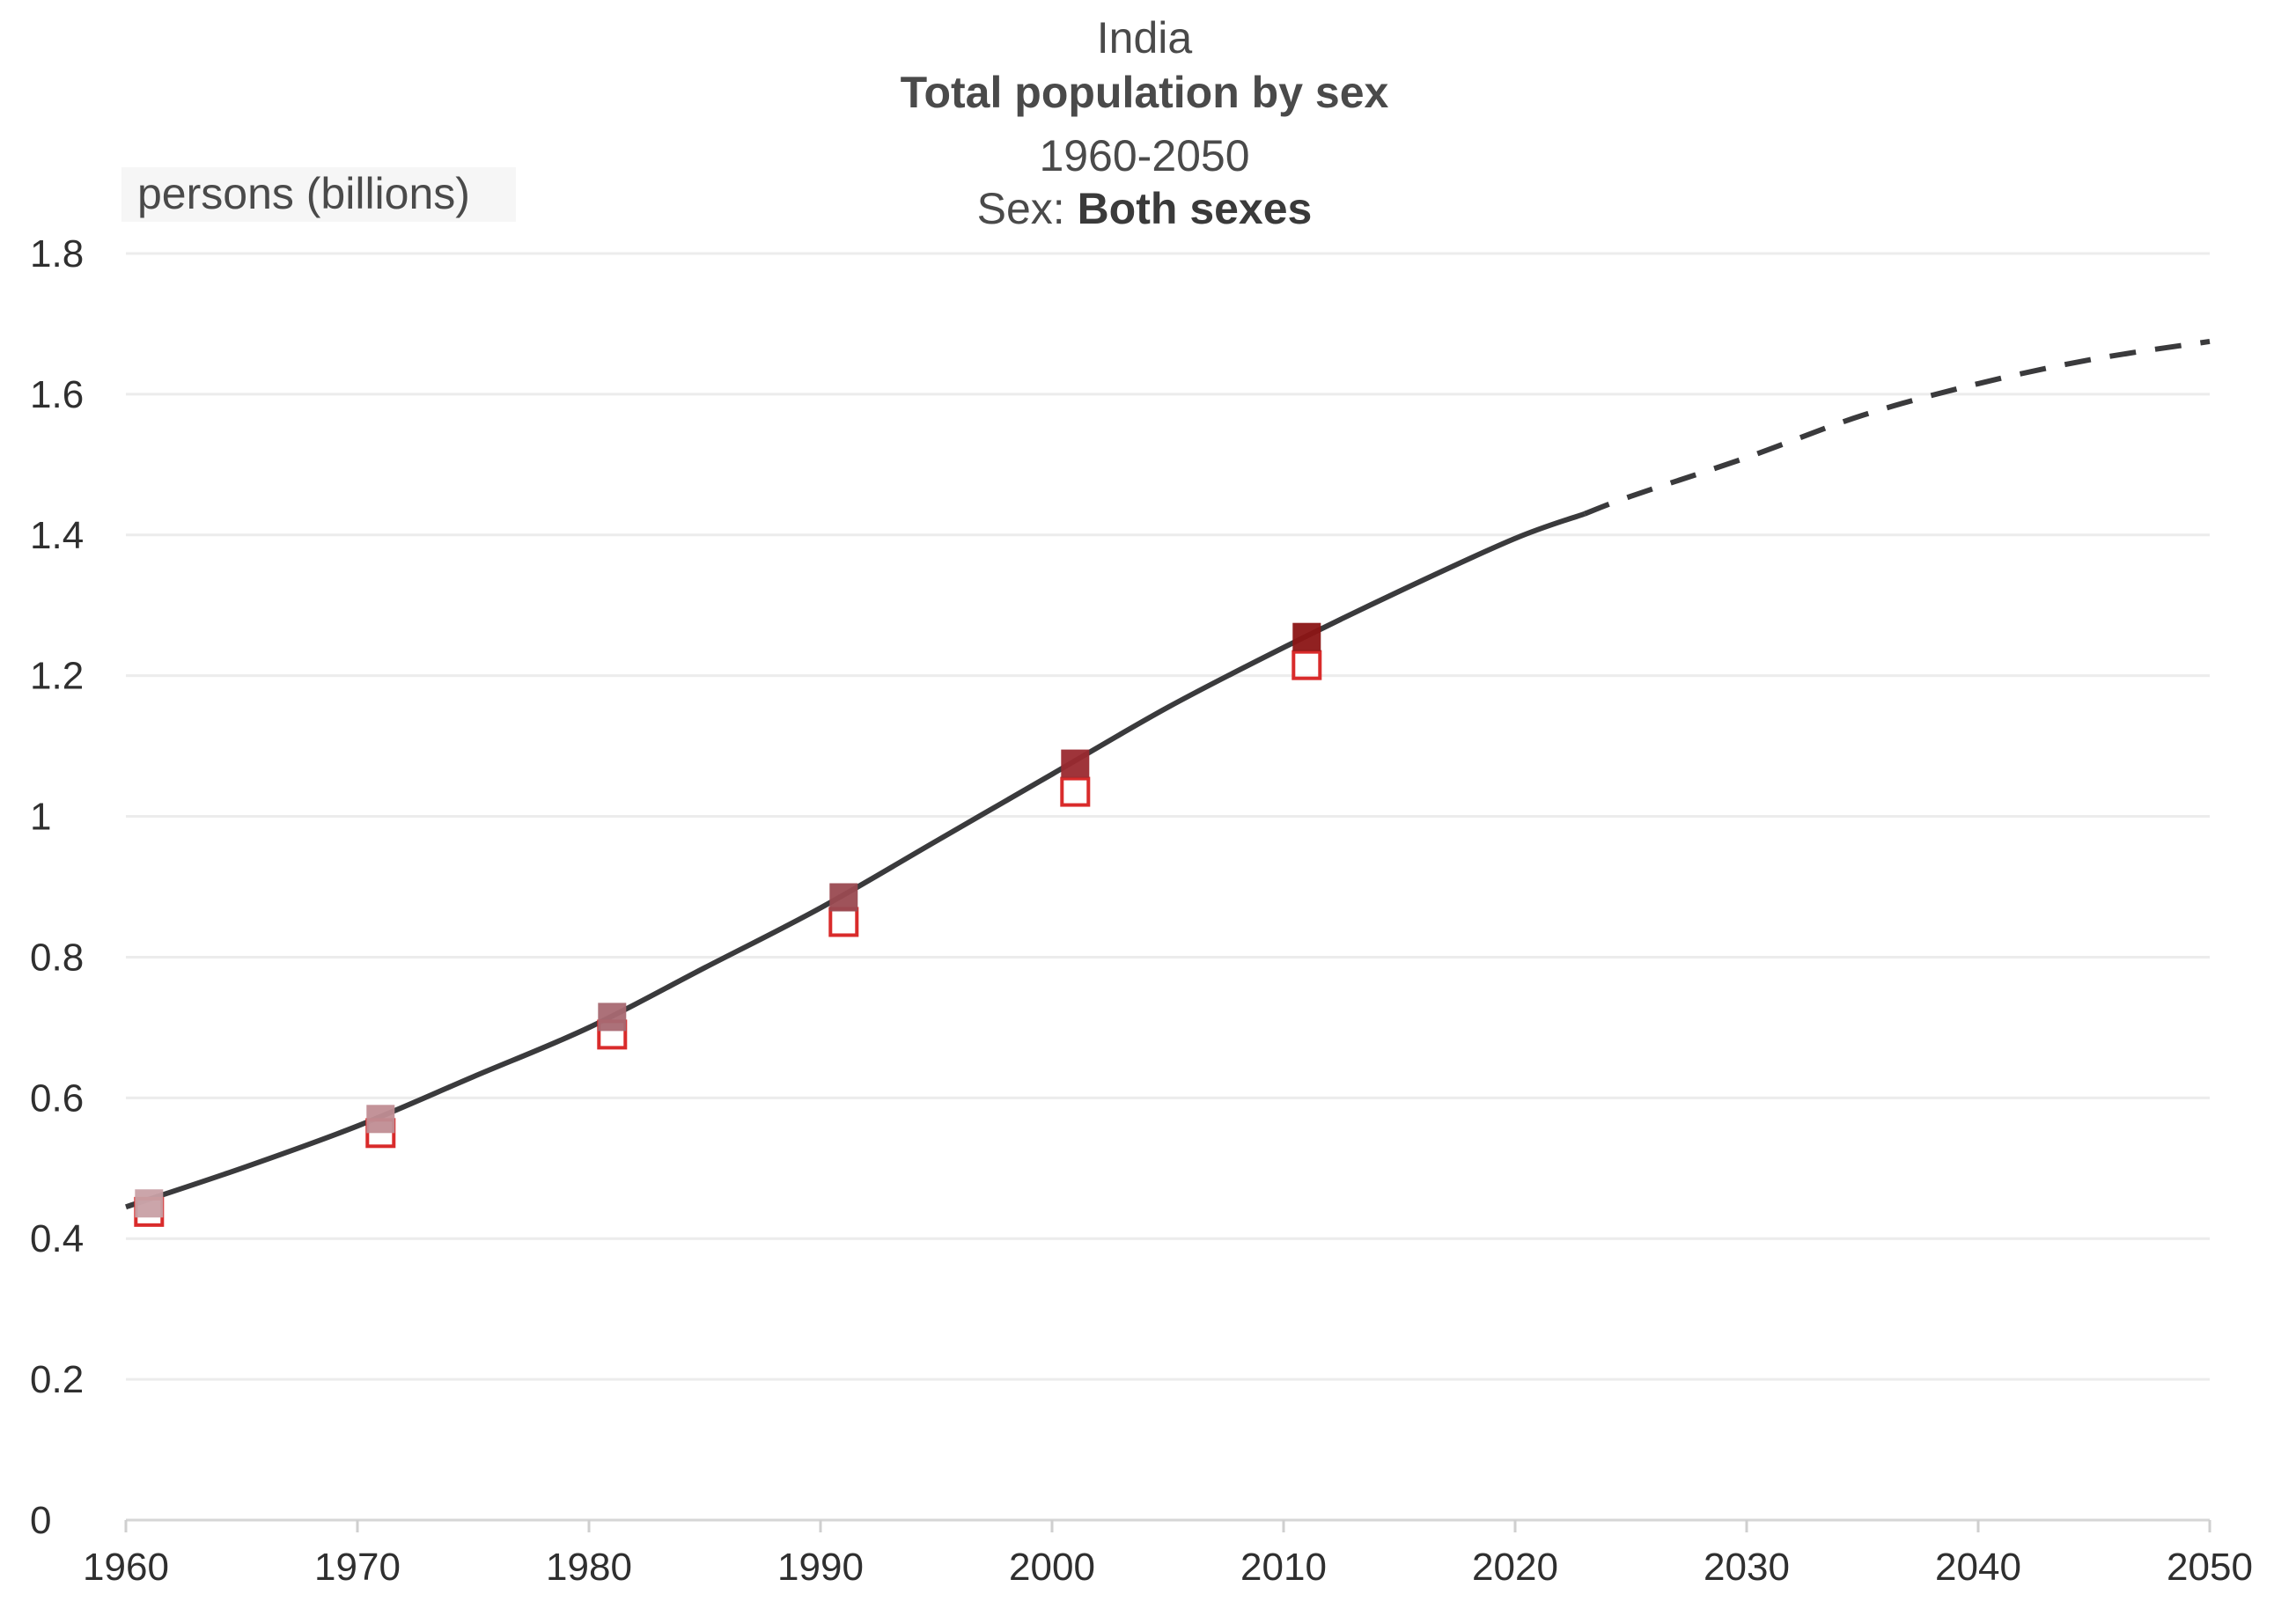 The image size is (2296, 1616). Describe the element at coordinates (1145, 37) in the screenshot. I see `chart-country: India` at that location.